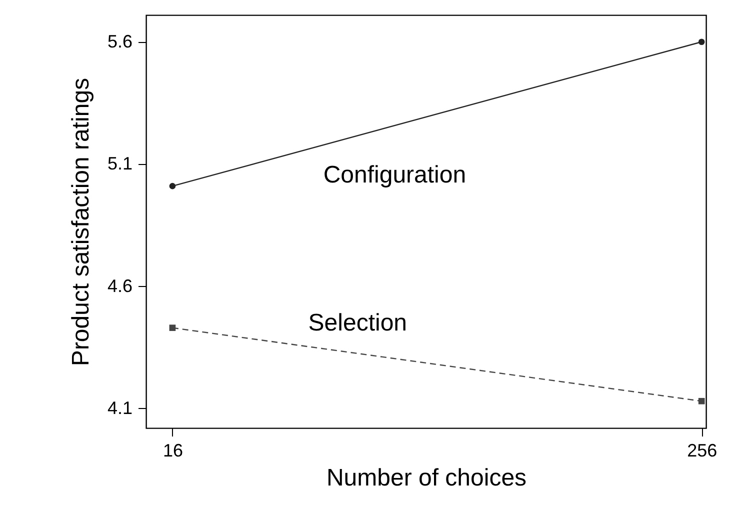  I want to click on y-tick-label: 5.6, so click(119, 41).